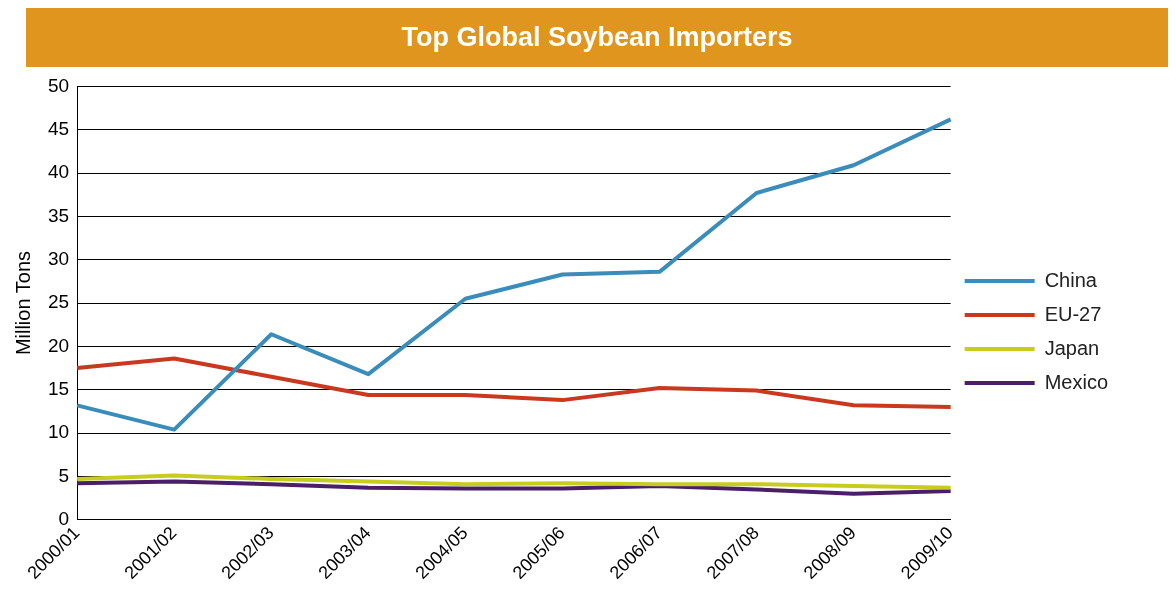 This screenshot has width=1176, height=610. Describe the element at coordinates (1071, 279) in the screenshot. I see `legend-label: China` at that location.